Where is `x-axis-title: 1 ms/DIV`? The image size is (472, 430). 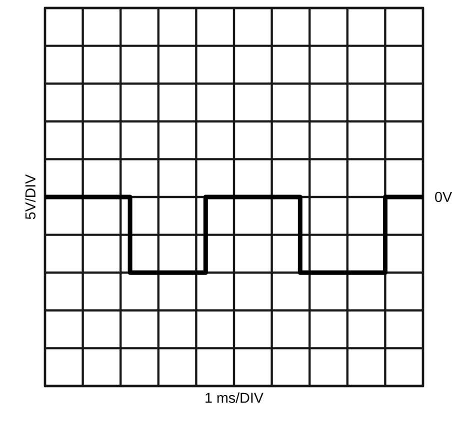
x-axis-title: 1 ms/DIV is located at coordinates (235, 397).